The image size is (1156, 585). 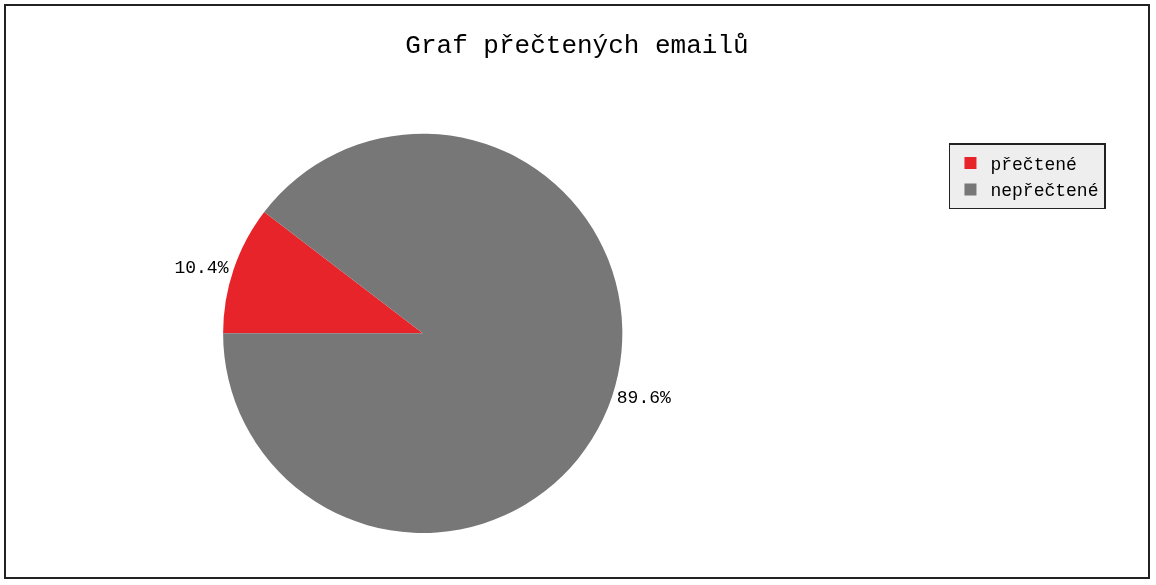 I want to click on chart-title: Graf přečtených emailů, so click(x=577, y=45).